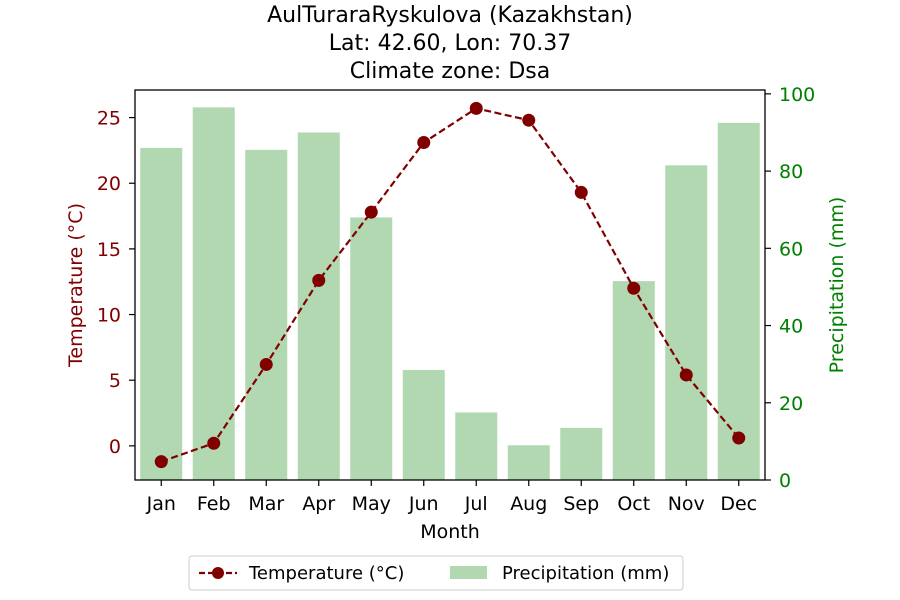 This screenshot has width=900, height=600. Describe the element at coordinates (529, 120) in the screenshot. I see `temperature-point-aug` at that location.